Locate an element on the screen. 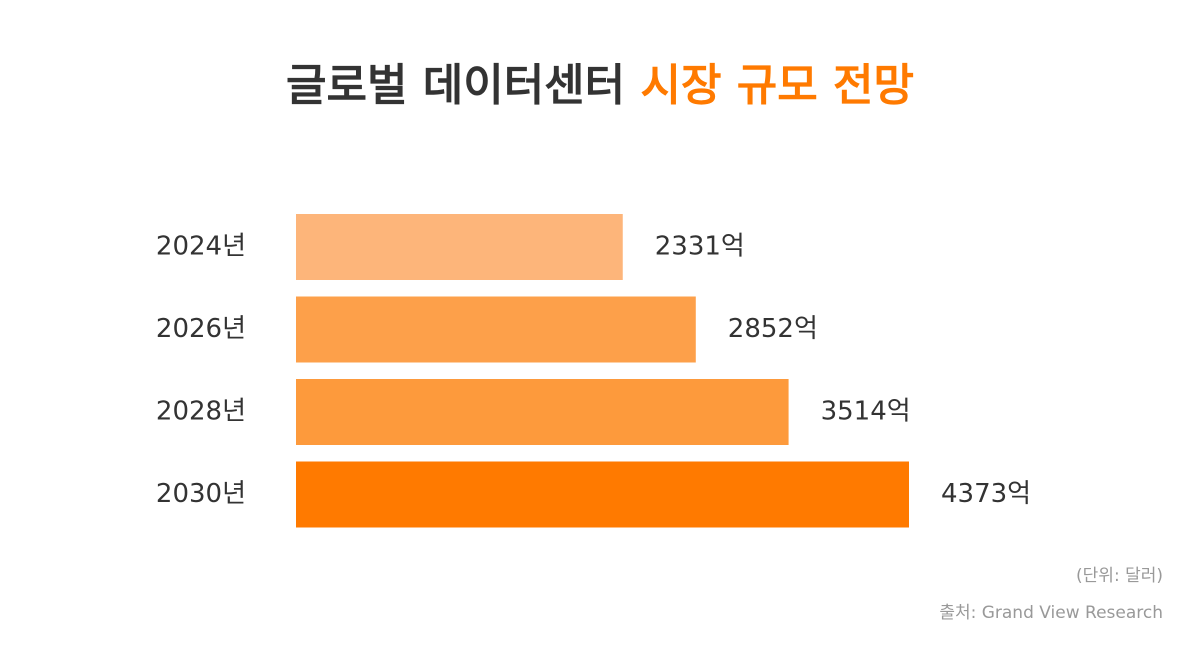 This screenshot has width=1200, height=650. value-label: 4373억 is located at coordinates (986, 494).